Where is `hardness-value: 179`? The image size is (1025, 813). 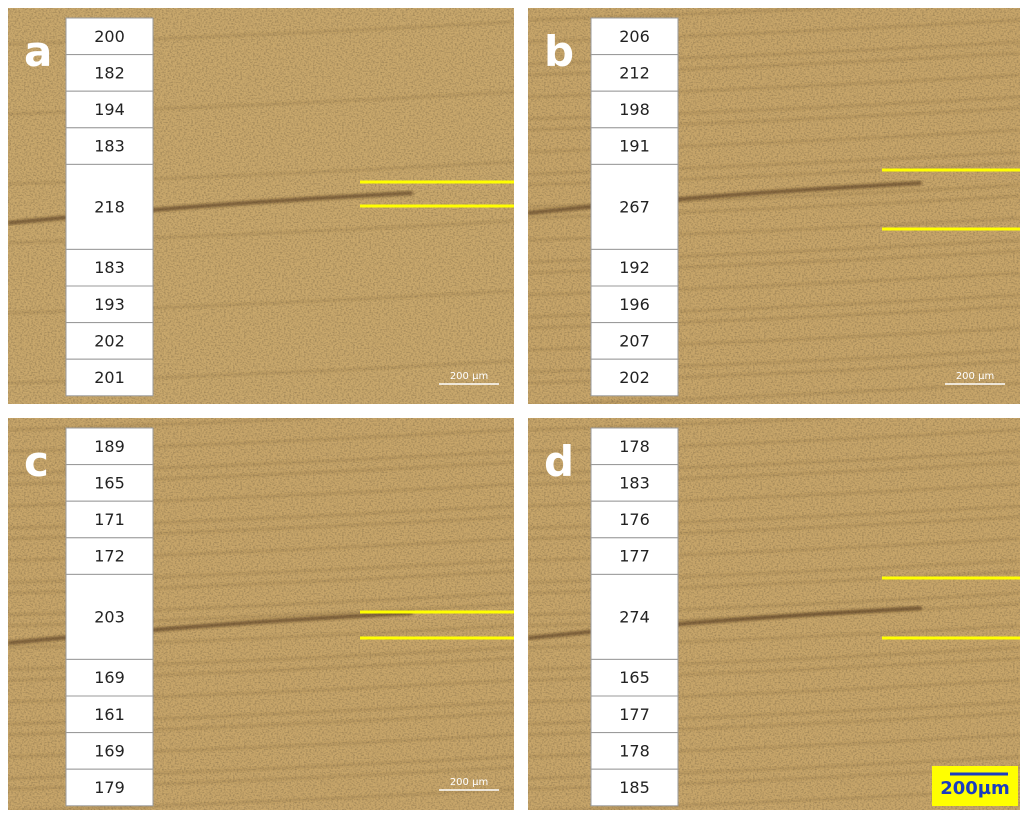 hardness-value: 179 is located at coordinates (109, 787).